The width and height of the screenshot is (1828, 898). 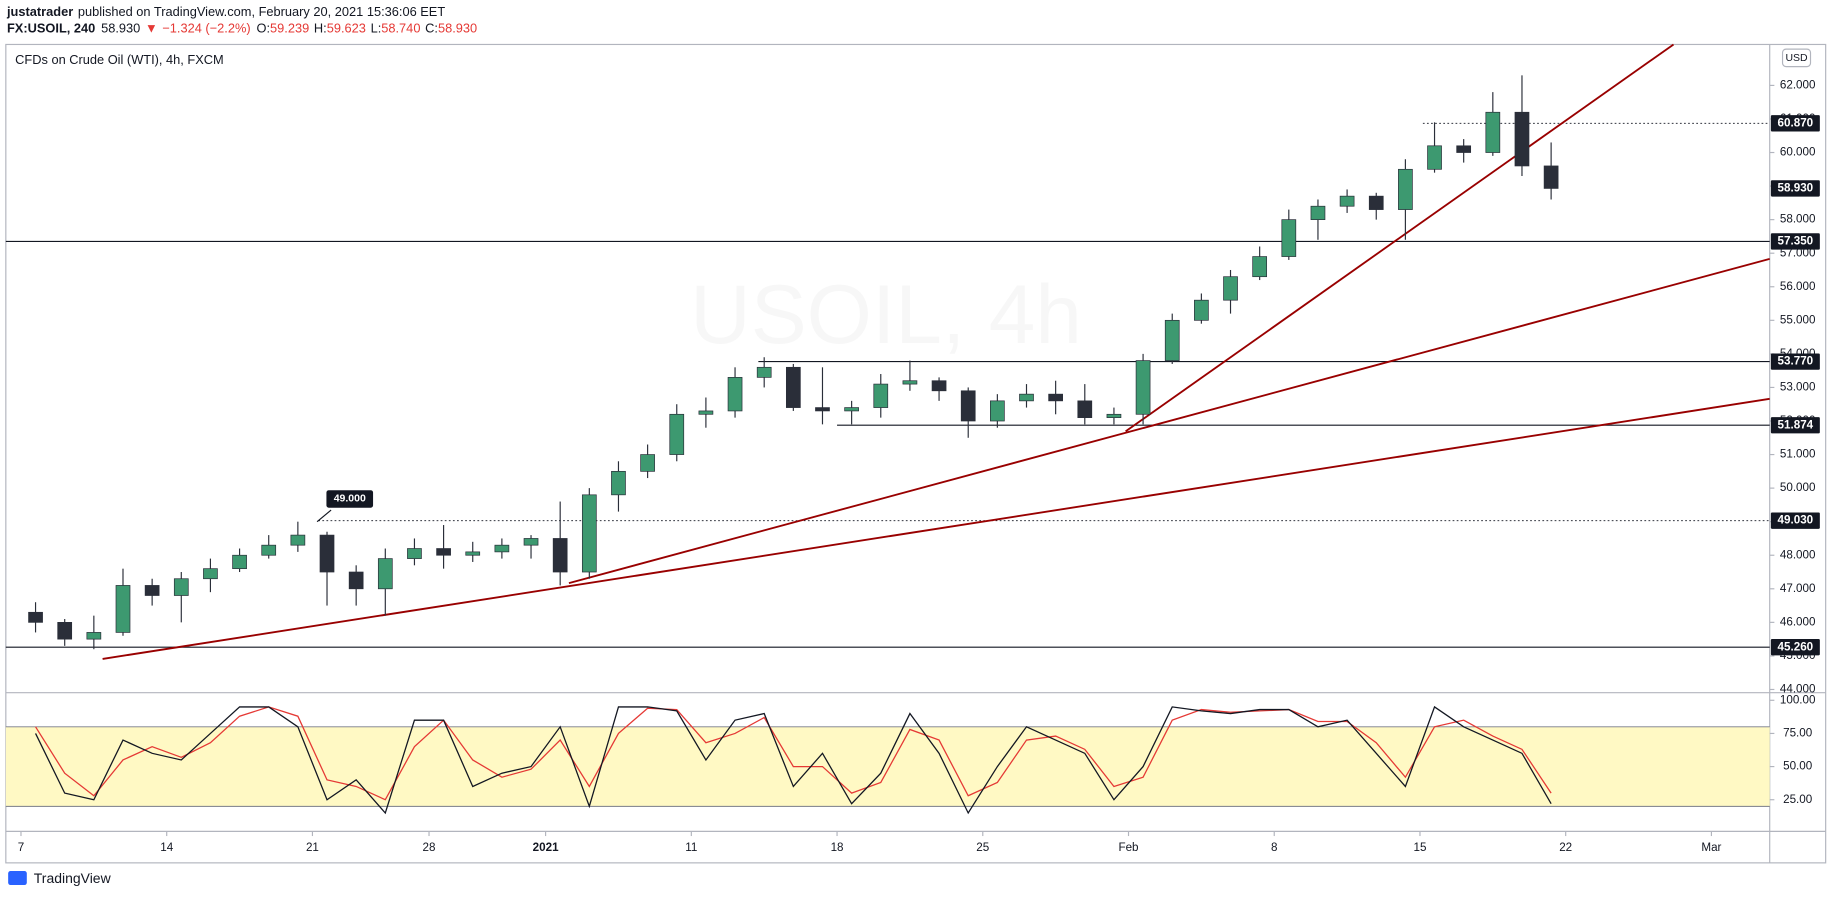 I want to click on watermark: USOIL, 4h, so click(x=886, y=314).